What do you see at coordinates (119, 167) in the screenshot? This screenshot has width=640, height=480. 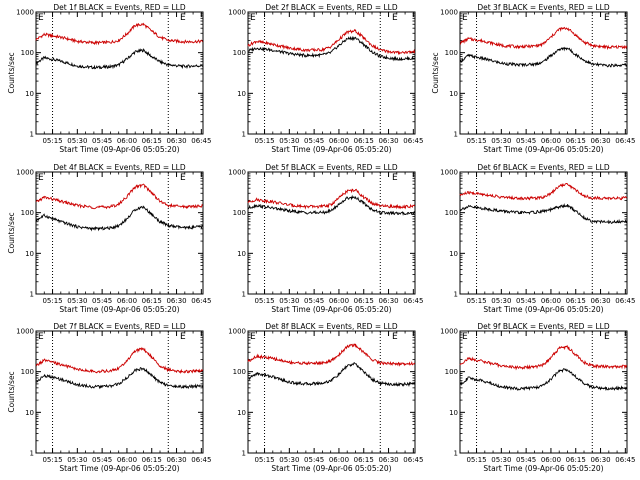 I see `panel-title: Det 4f BLACK = Events, RED = LLD` at bounding box center [119, 167].